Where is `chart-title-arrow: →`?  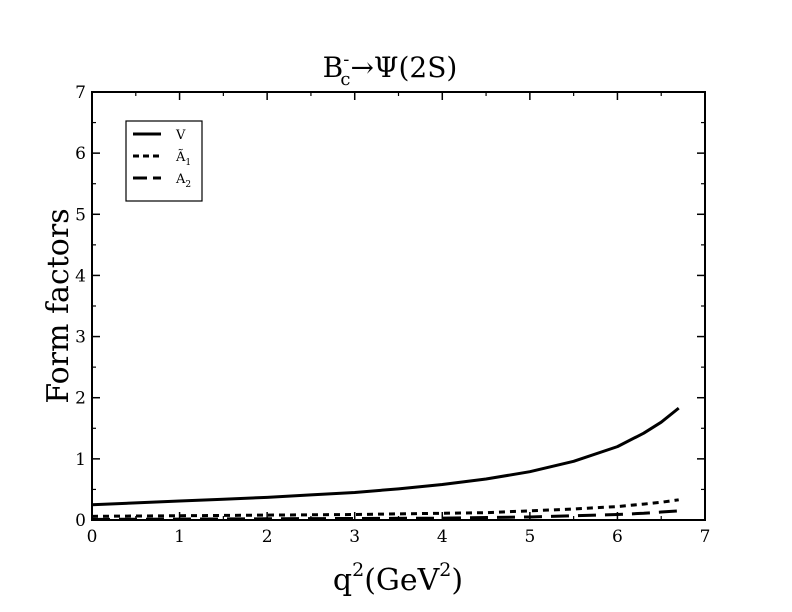 chart-title-arrow: → is located at coordinates (361, 67).